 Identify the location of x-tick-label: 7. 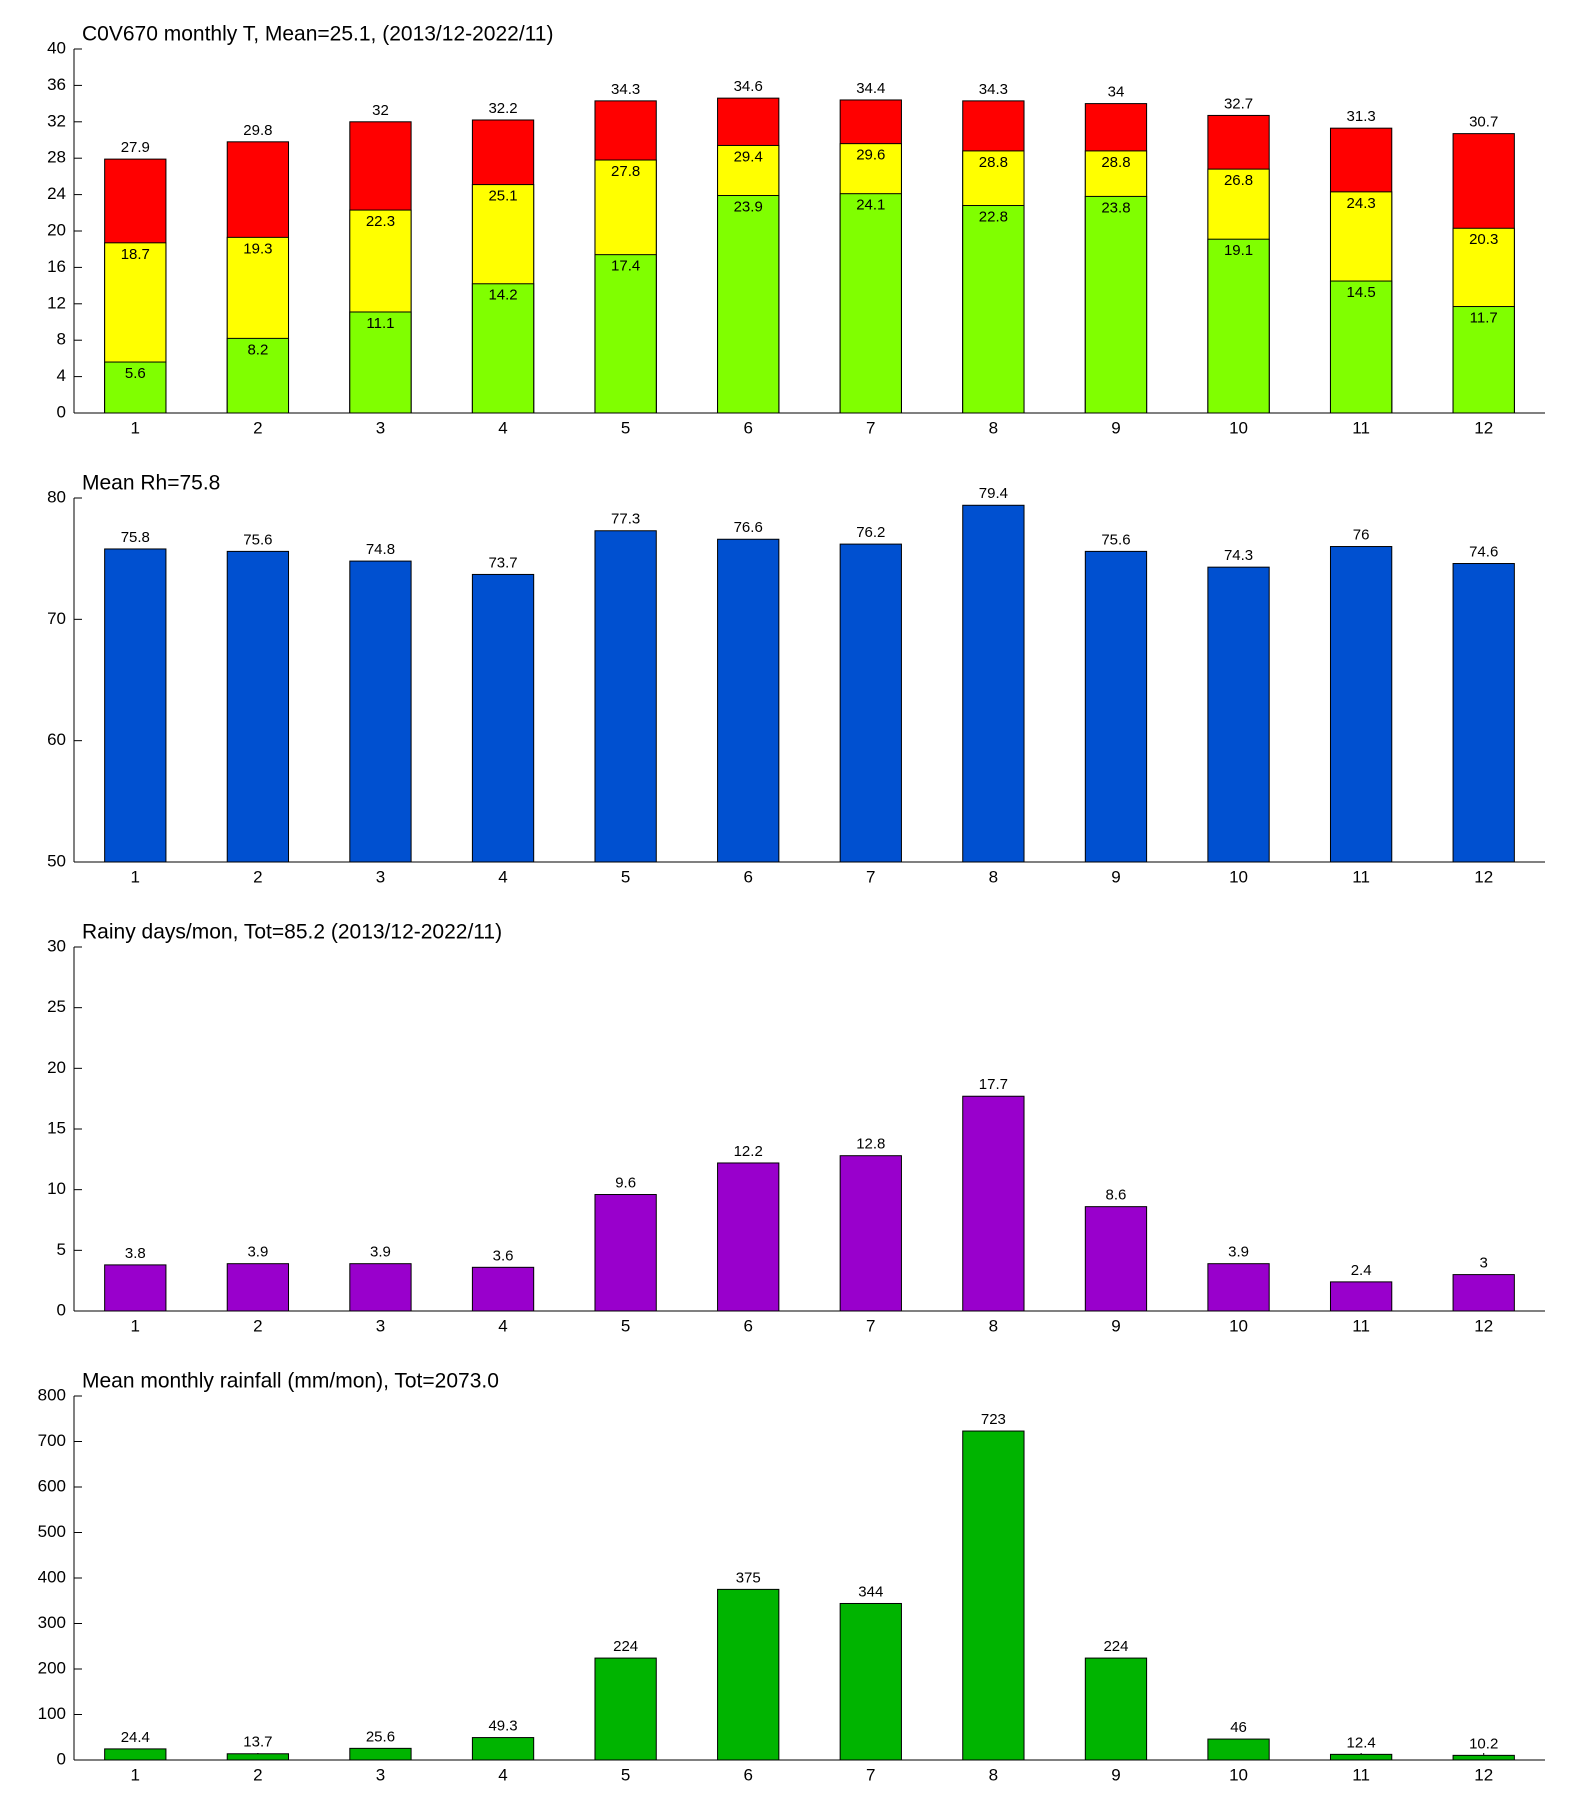
(870, 427).